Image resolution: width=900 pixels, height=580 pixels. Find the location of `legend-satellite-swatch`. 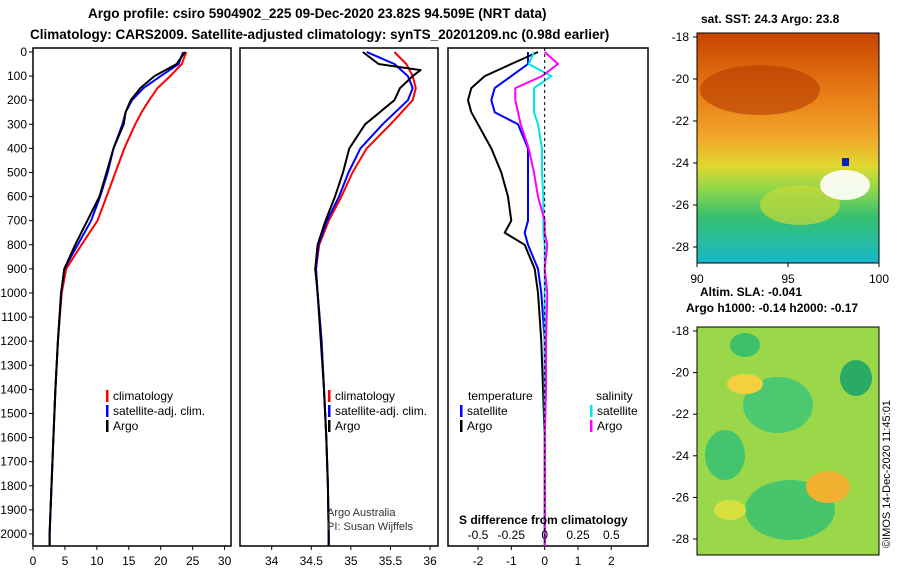

legend-satellite-swatch is located at coordinates (107, 411).